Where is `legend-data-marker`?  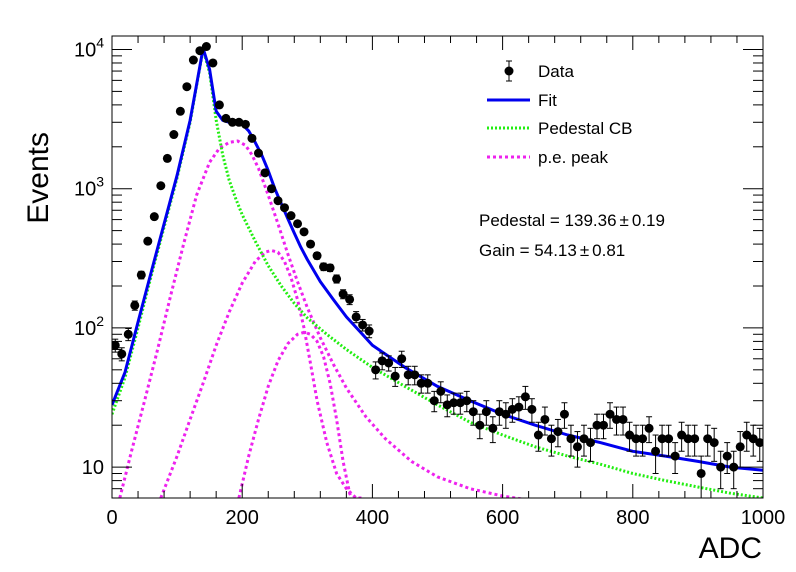
legend-data-marker is located at coordinates (509, 71).